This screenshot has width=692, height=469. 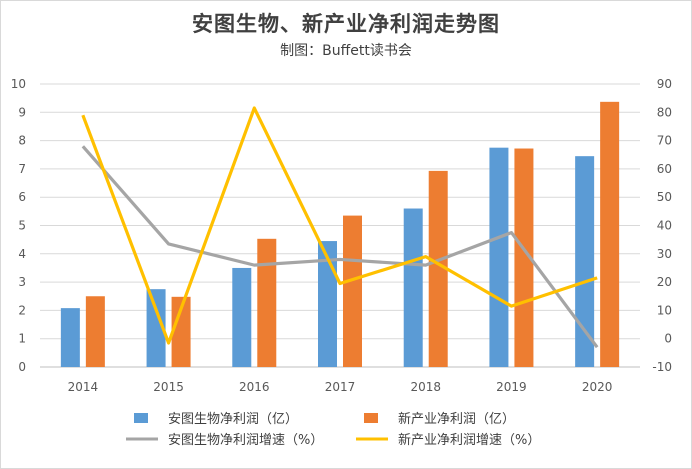 What do you see at coordinates (664, 197) in the screenshot?
I see `right-axis-tick-label: 50` at bounding box center [664, 197].